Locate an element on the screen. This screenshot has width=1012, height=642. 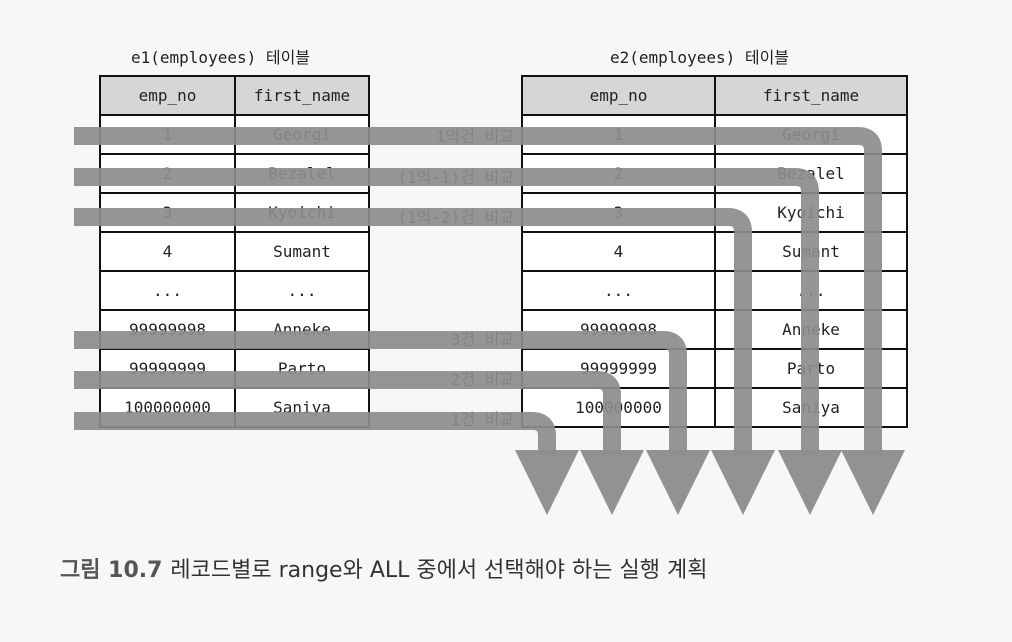
comparison-label: (1억-1)건 비교 is located at coordinates (455, 177).